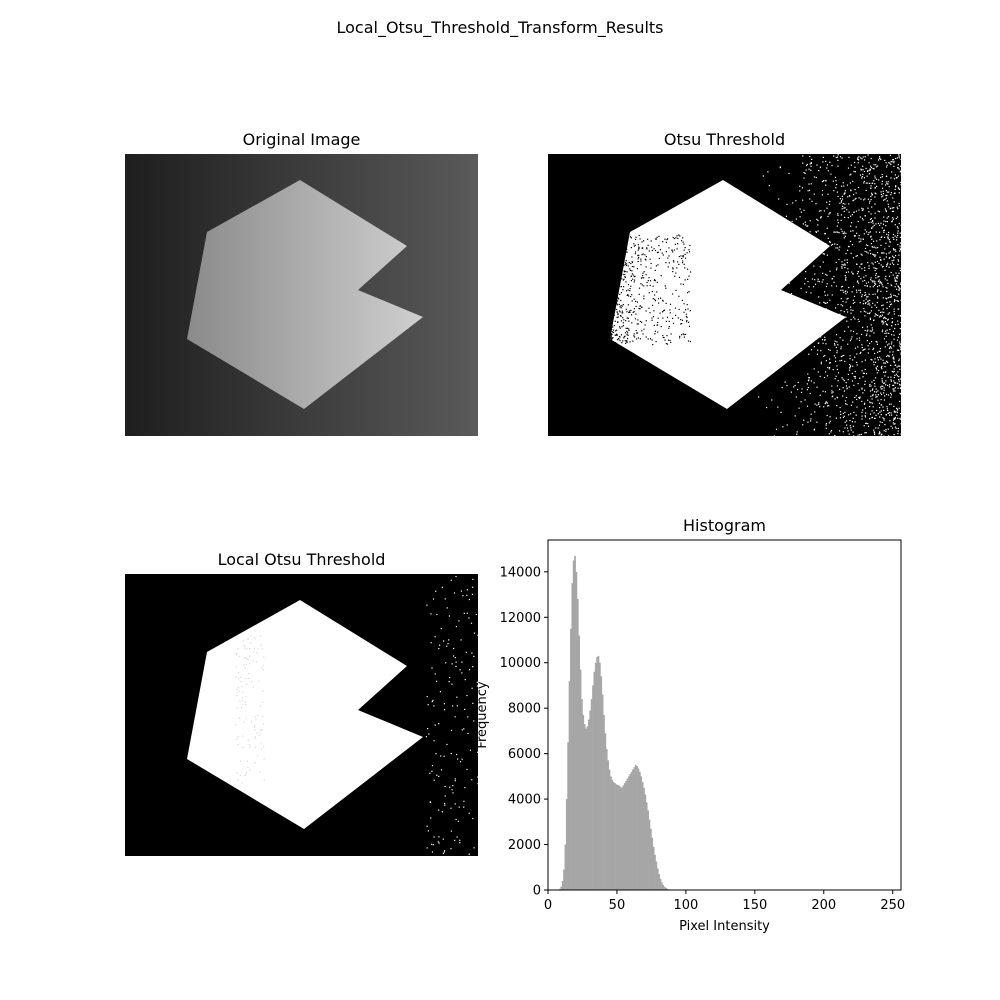  What do you see at coordinates (524, 709) in the screenshot?
I see `y-tick-label: 8000` at bounding box center [524, 709].